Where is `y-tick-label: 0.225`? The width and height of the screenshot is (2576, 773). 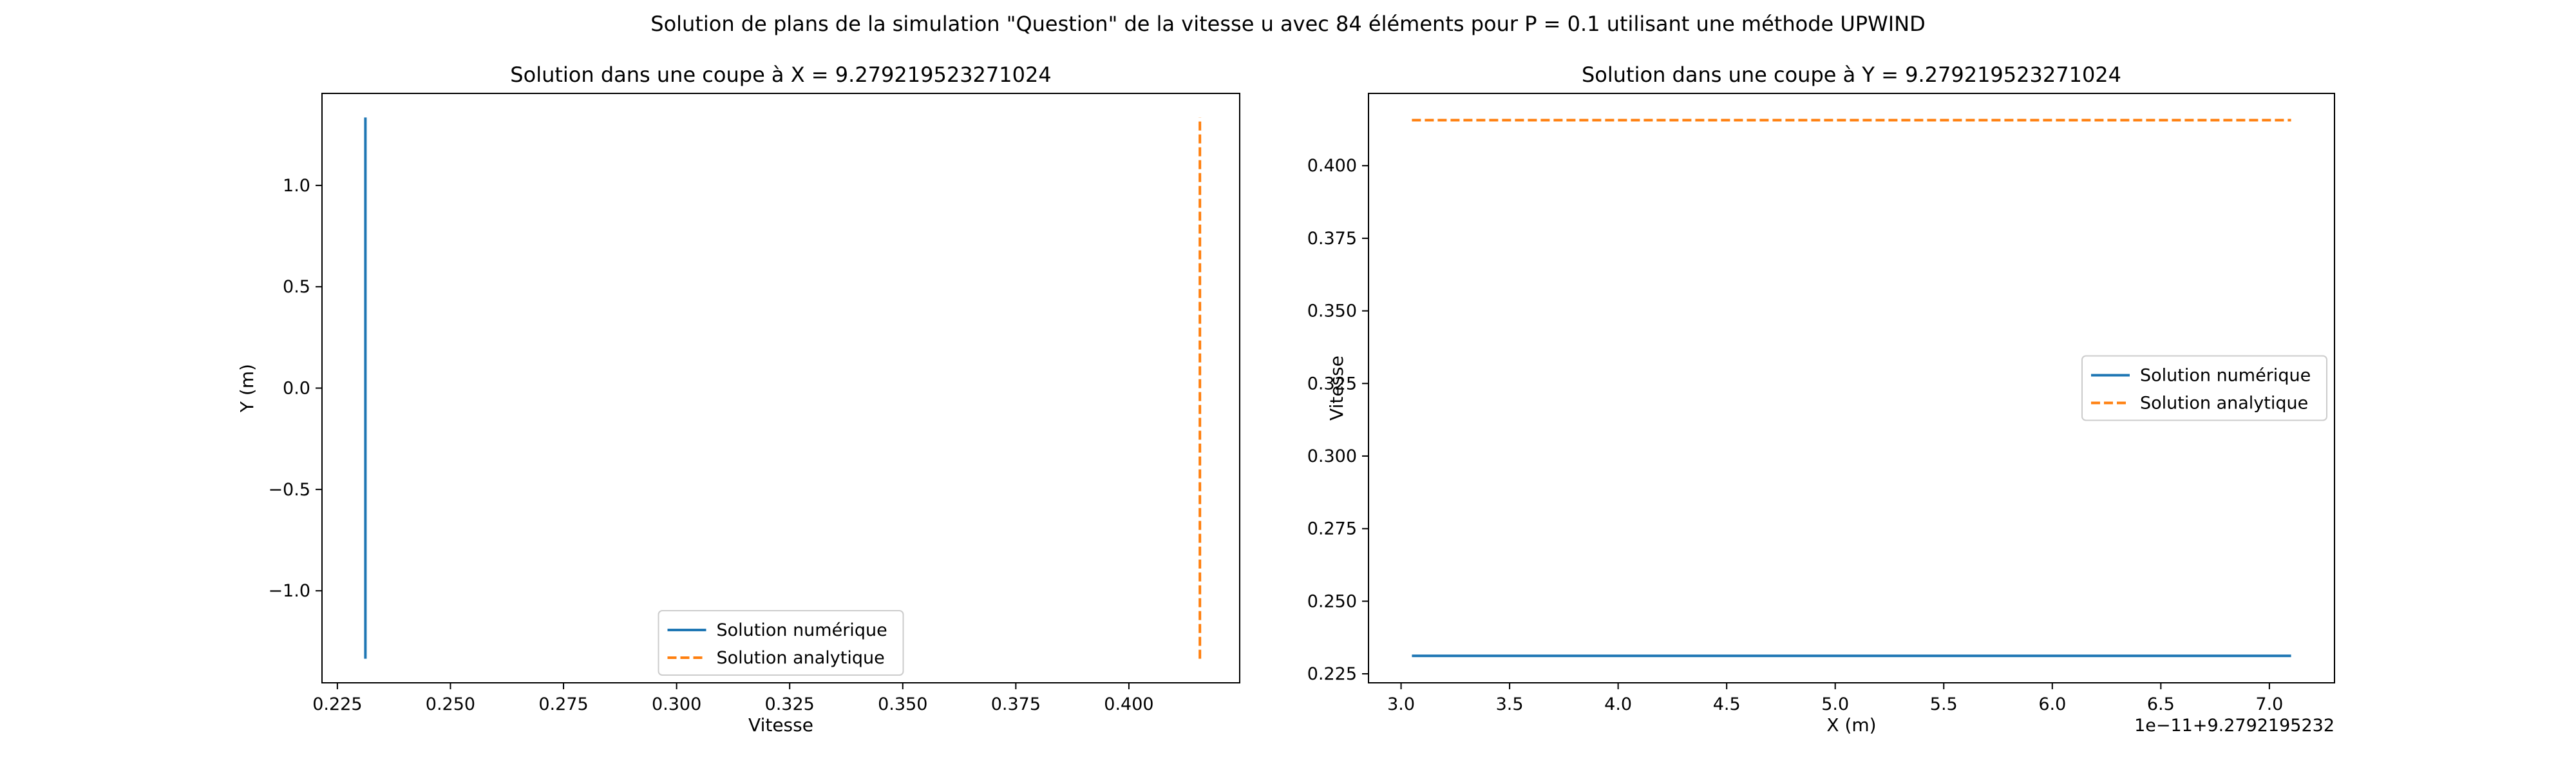 y-tick-label: 0.225 is located at coordinates (1332, 674).